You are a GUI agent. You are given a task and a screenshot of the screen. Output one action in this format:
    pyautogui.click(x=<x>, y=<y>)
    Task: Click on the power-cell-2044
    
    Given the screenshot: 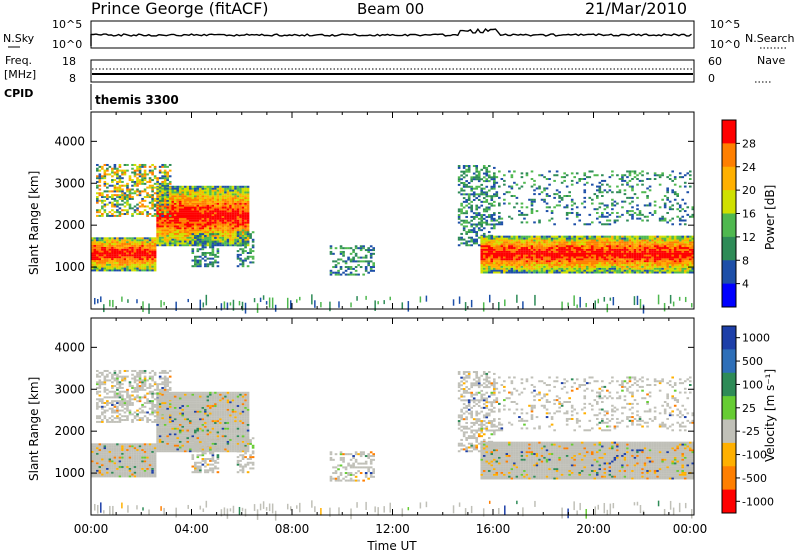 What is the action you would take?
    pyautogui.click(x=162, y=178)
    